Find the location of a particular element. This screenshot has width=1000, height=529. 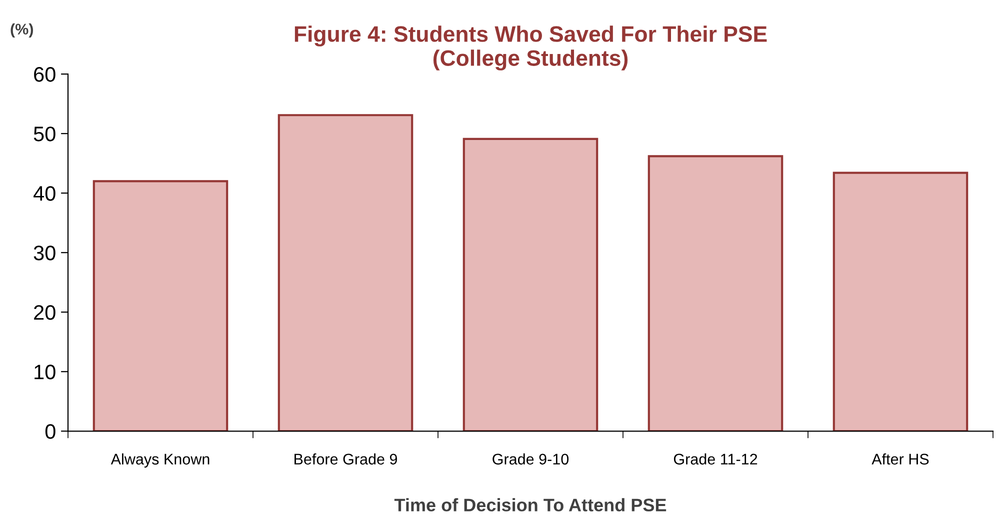

y-tick-label: 50 is located at coordinates (45, 134).